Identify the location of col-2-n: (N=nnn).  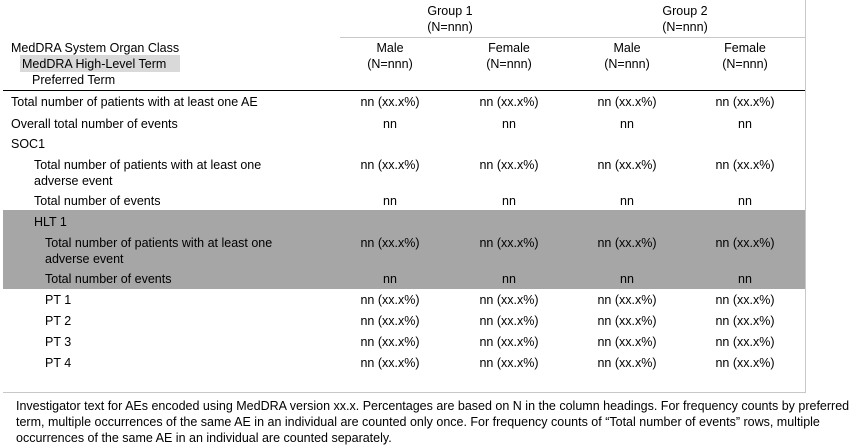
(509, 64).